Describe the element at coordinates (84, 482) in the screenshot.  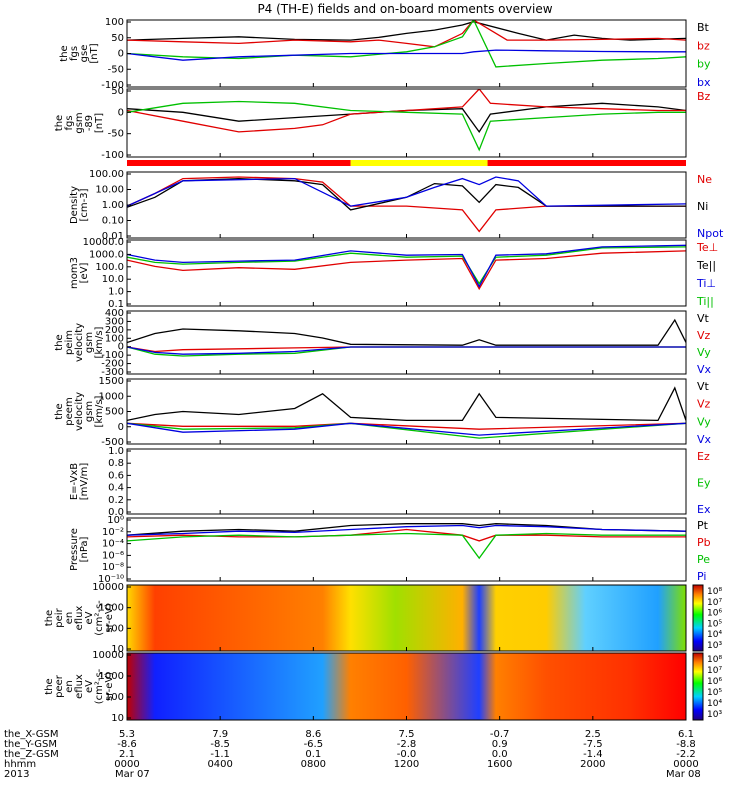
I see `y-axis-label-line: [mV/m]` at that location.